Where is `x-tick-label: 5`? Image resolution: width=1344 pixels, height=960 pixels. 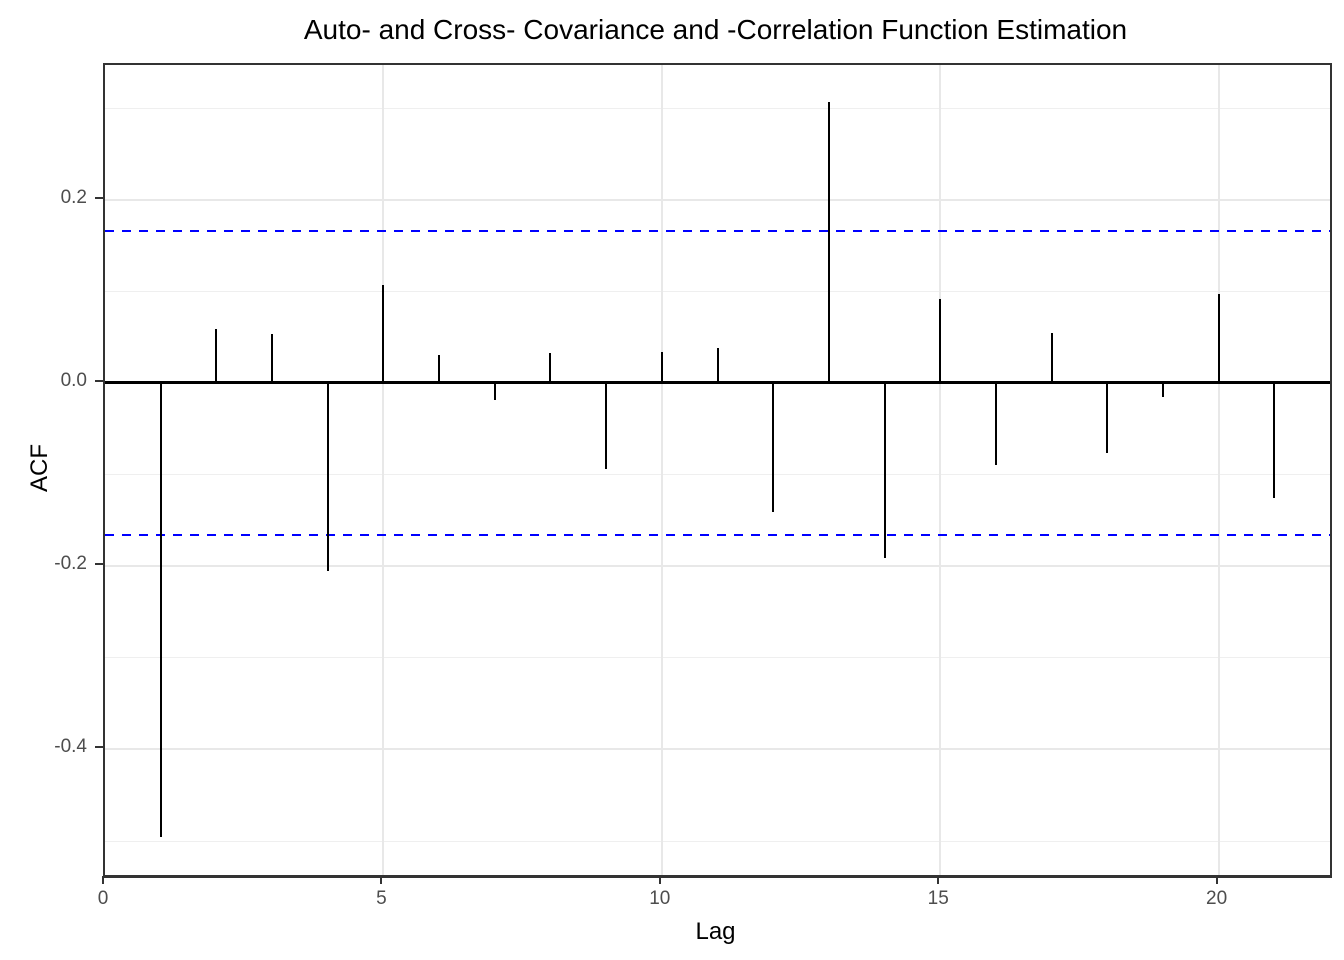
x-tick-label: 5 is located at coordinates (381, 898).